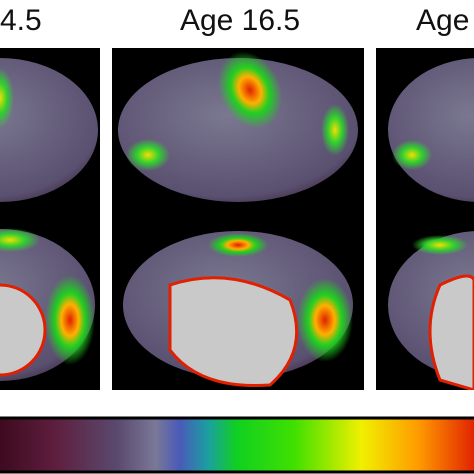 Image resolution: width=474 pixels, height=474 pixels. I want to click on panel-label: 4.5, so click(21, 20).